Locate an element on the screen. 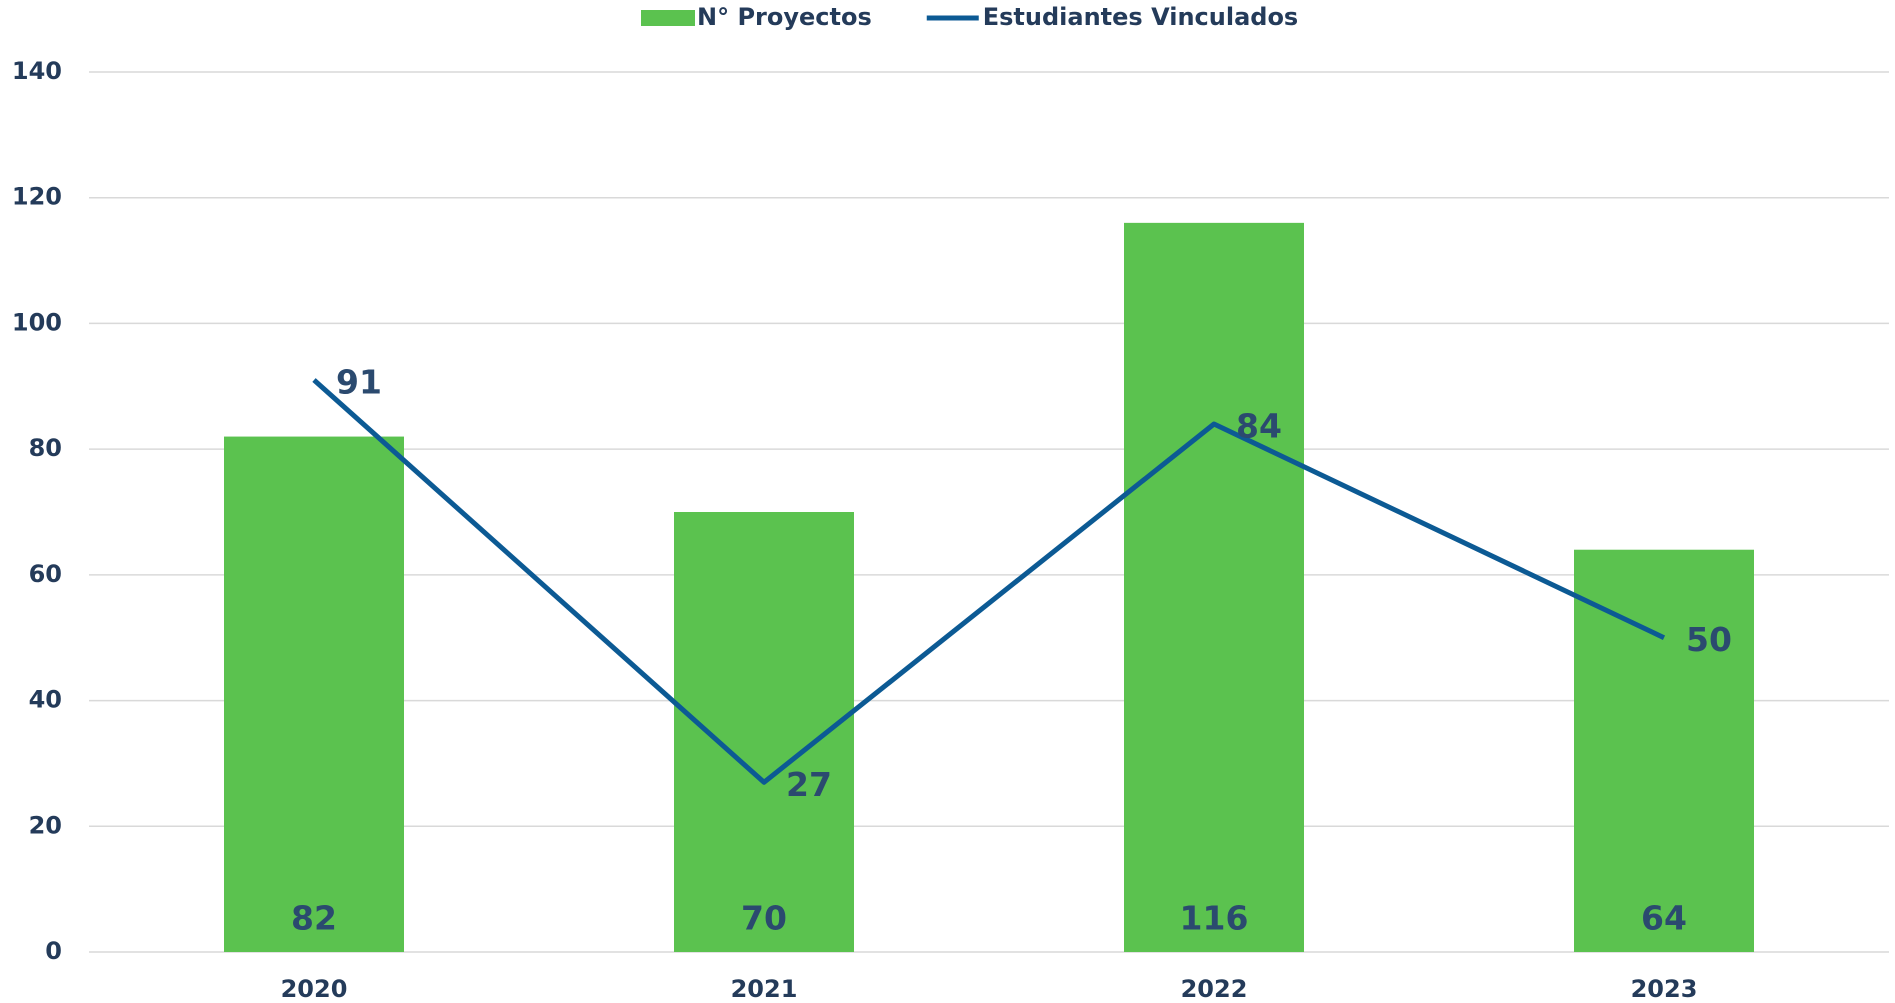  x-tick-label: 2023 is located at coordinates (1664, 989).